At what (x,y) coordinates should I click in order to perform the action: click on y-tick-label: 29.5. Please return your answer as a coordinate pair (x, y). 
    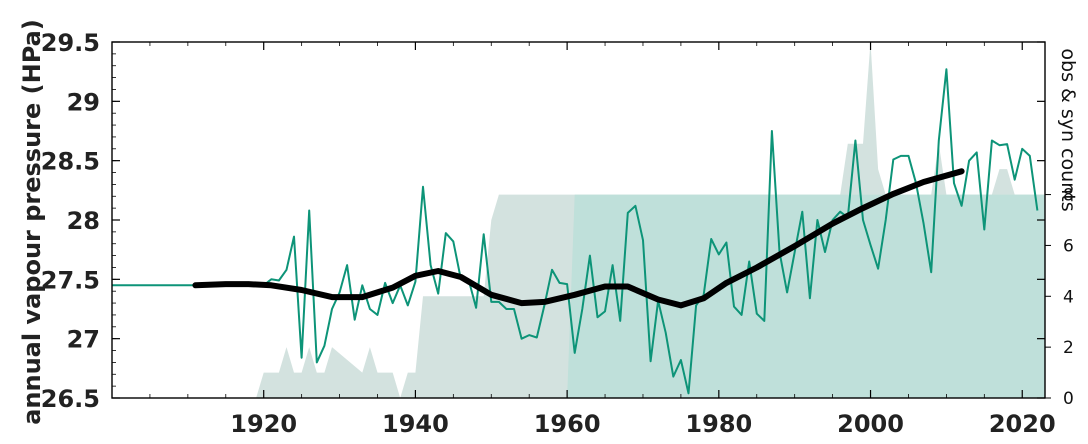
    Looking at the image, I should click on (70, 43).